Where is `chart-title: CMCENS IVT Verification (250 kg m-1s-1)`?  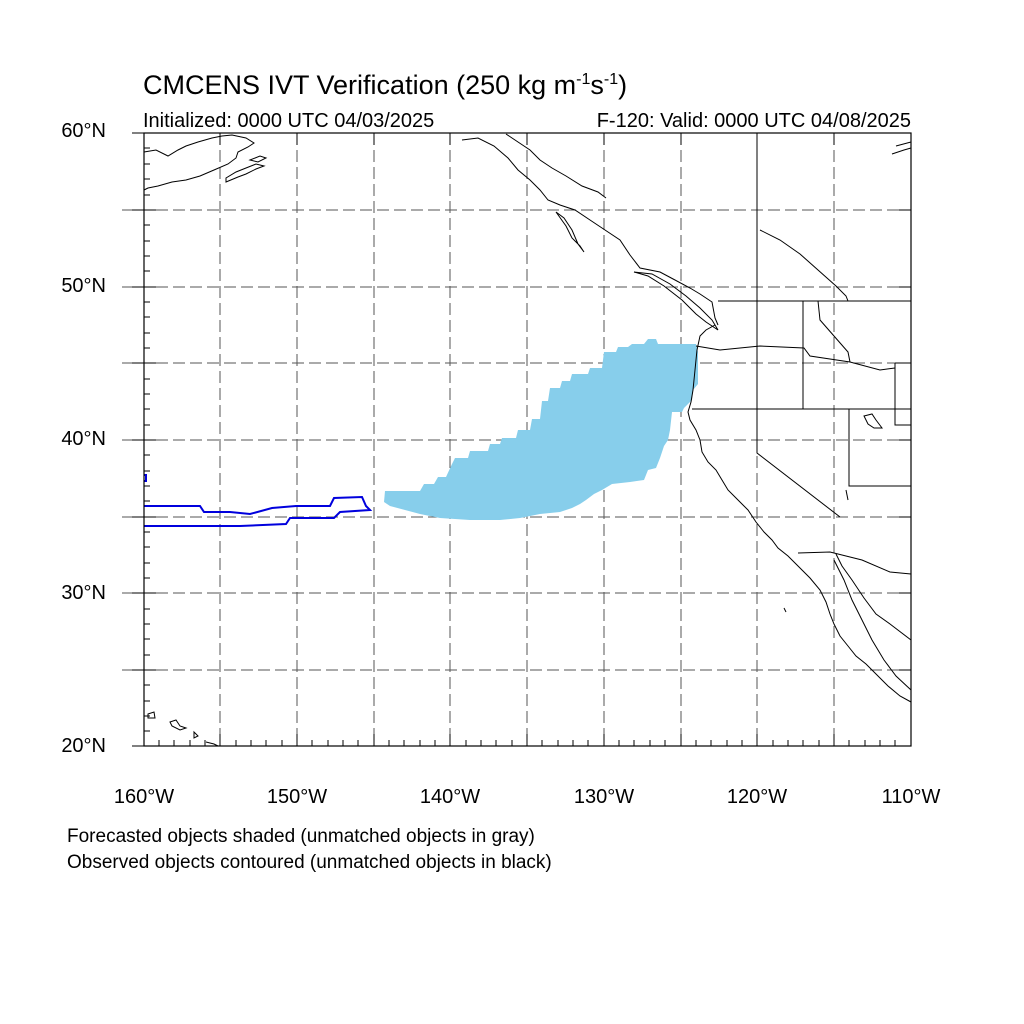
chart-title: CMCENS IVT Verification (250 kg m-1s-1) is located at coordinates (385, 85).